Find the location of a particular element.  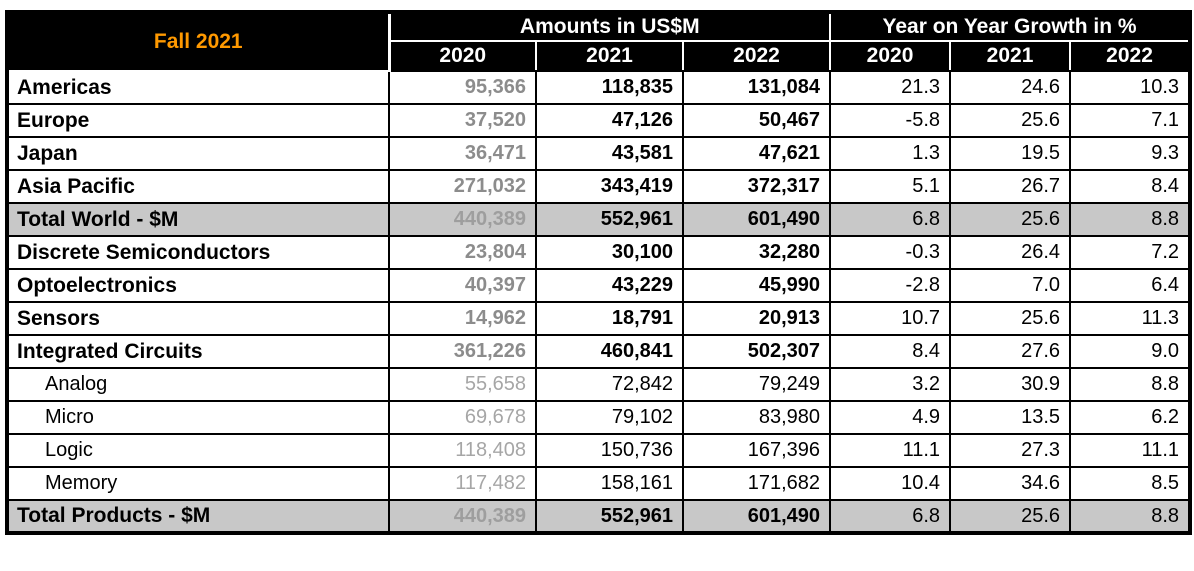

growth-2022-cell: 6.4 is located at coordinates (1130, 285).